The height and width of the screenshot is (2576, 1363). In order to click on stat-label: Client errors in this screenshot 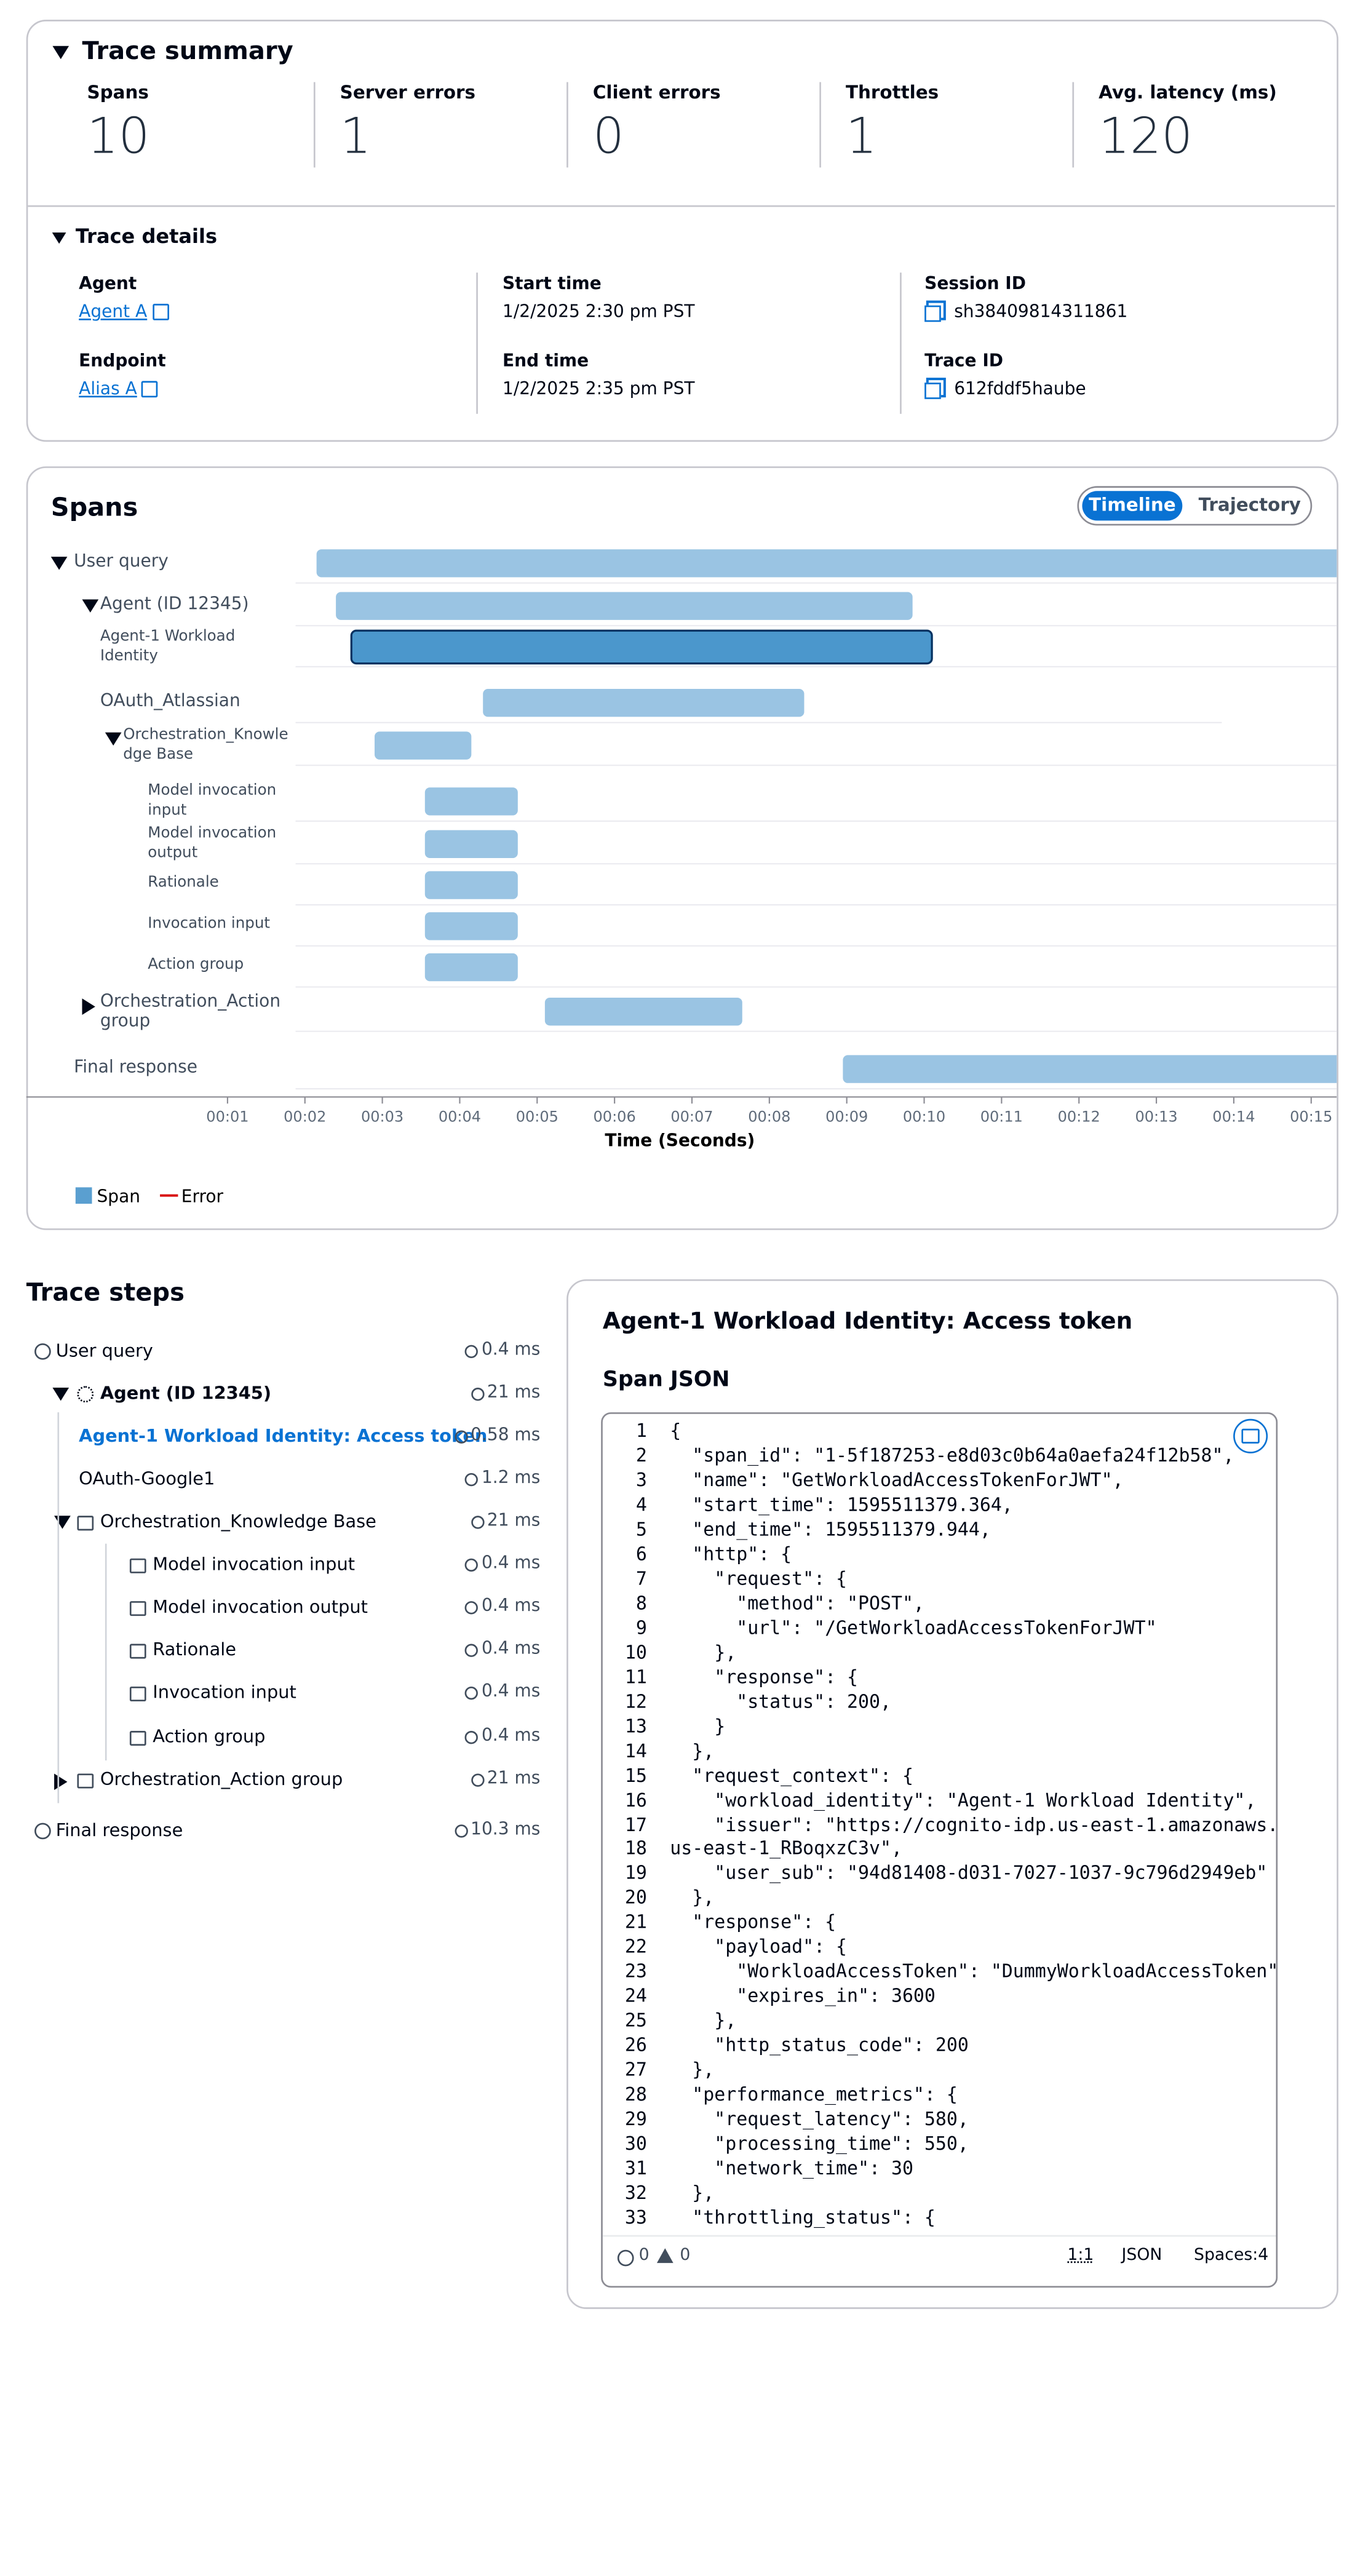, I will do `click(656, 93)`.